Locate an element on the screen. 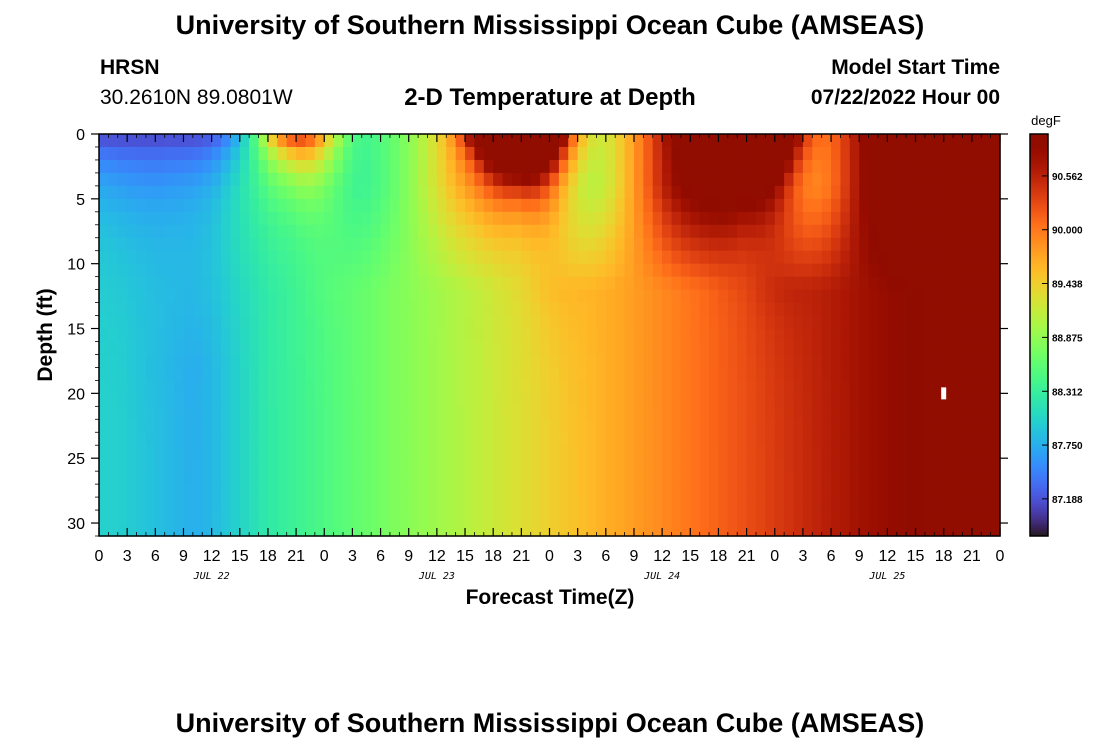 This screenshot has height=750, width=1100. day-label: JUL 23 is located at coordinates (436, 576).